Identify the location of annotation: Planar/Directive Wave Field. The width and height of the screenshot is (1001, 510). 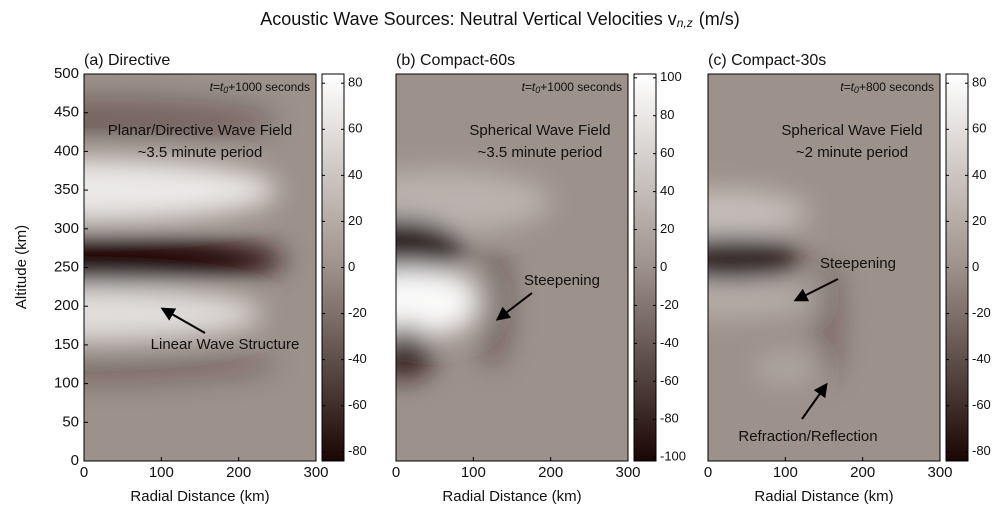
(200, 130).